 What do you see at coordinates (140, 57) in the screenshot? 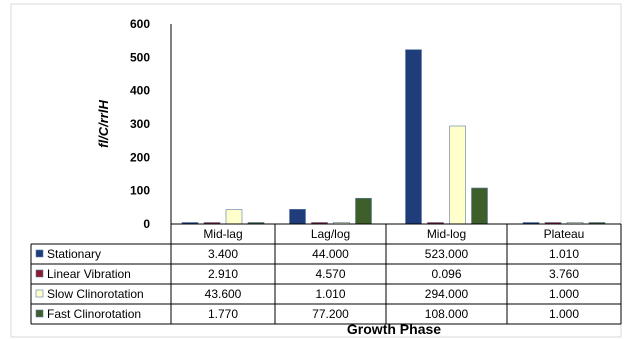
I see `y-tick-label: 500` at bounding box center [140, 57].